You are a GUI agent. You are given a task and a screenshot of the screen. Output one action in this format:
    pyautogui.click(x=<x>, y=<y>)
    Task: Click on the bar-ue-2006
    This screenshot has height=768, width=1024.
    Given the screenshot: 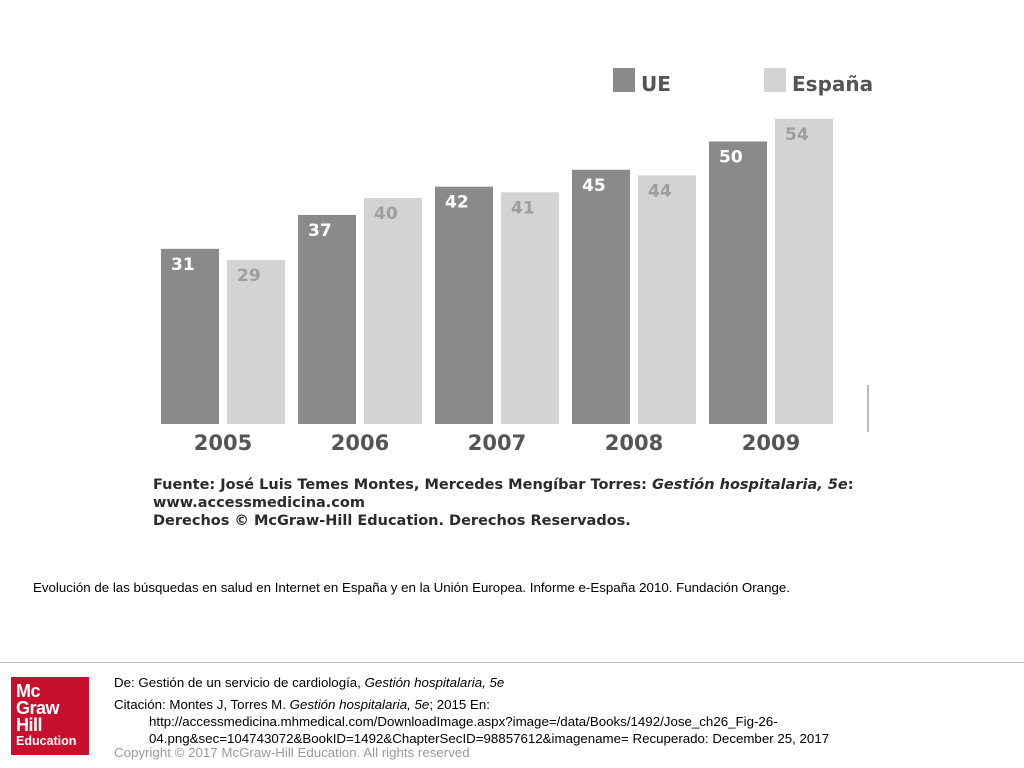 What is the action you would take?
    pyautogui.click(x=327, y=319)
    